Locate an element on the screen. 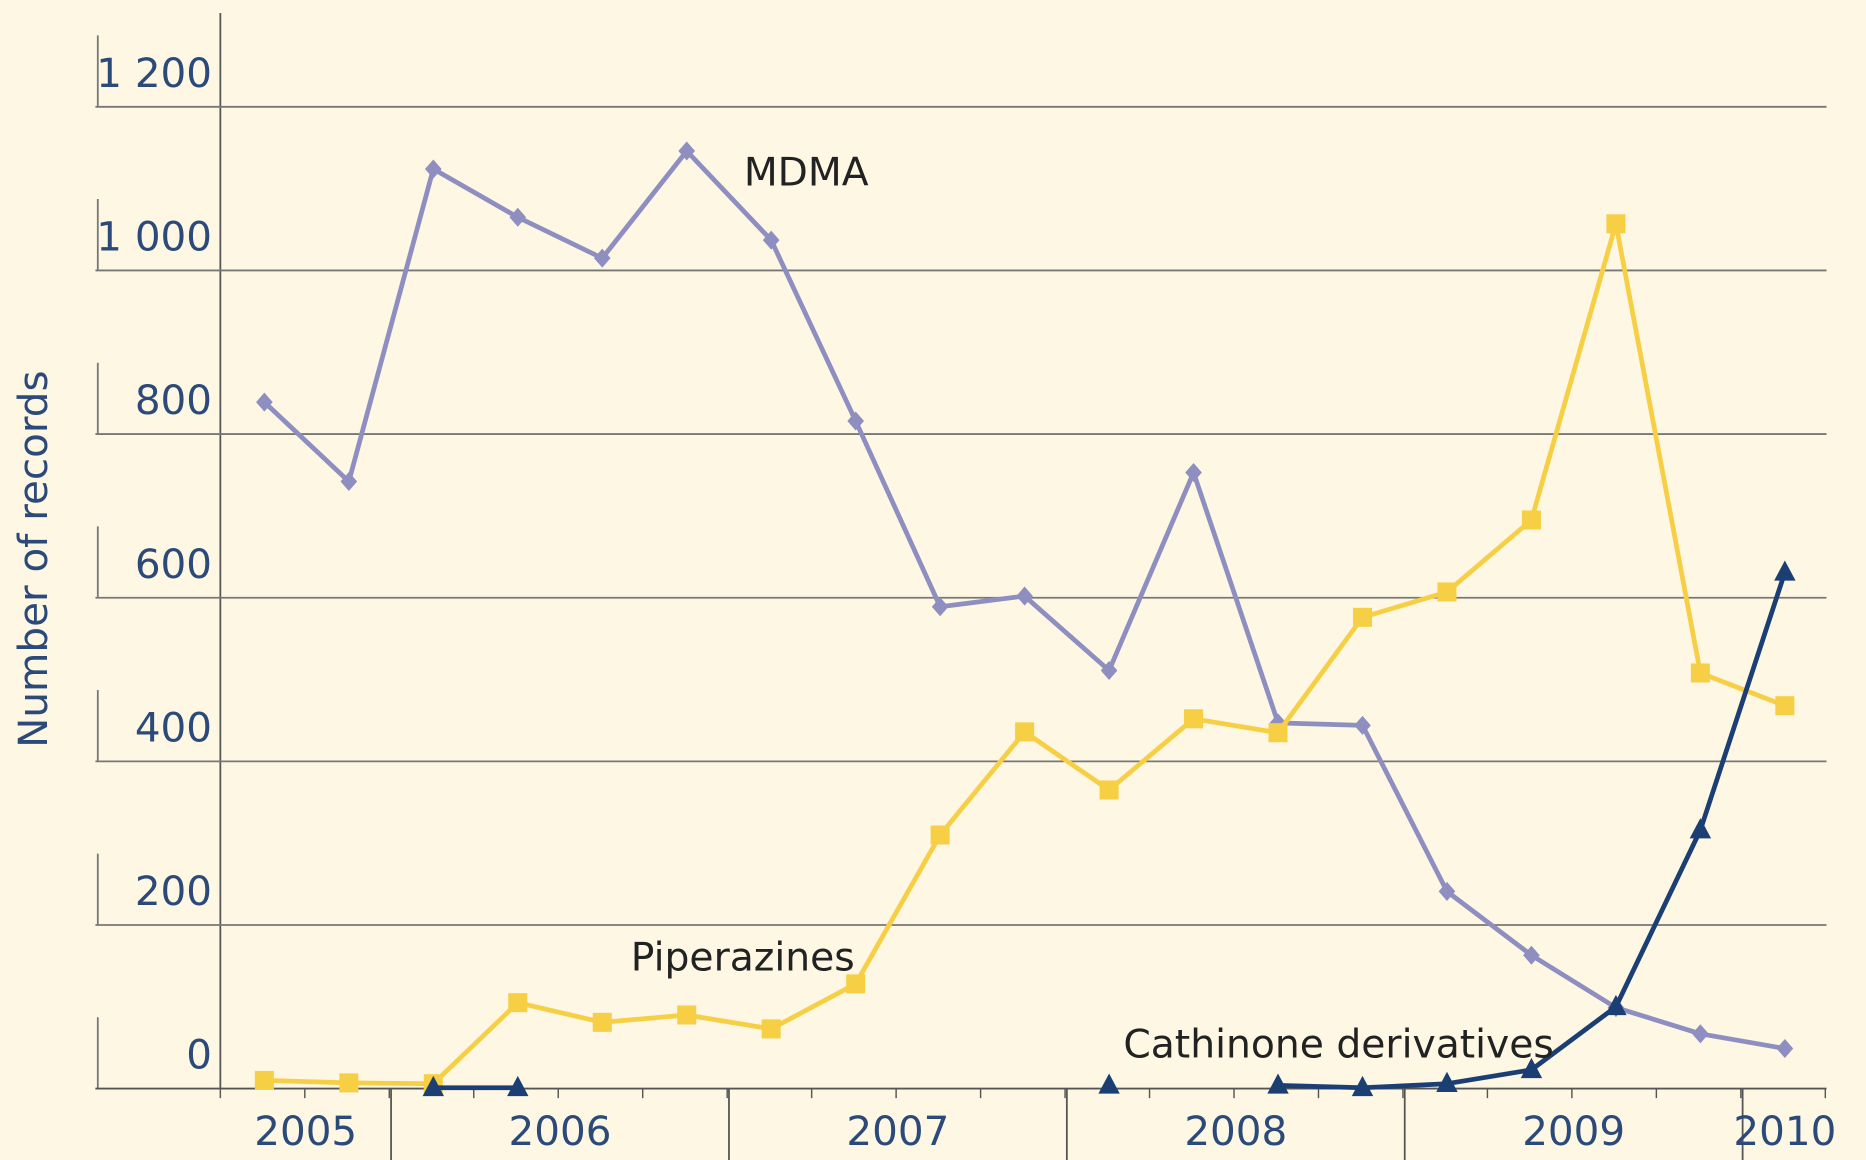 The height and width of the screenshot is (1160, 1866). y-tick-label: 1 000 is located at coordinates (154, 237).